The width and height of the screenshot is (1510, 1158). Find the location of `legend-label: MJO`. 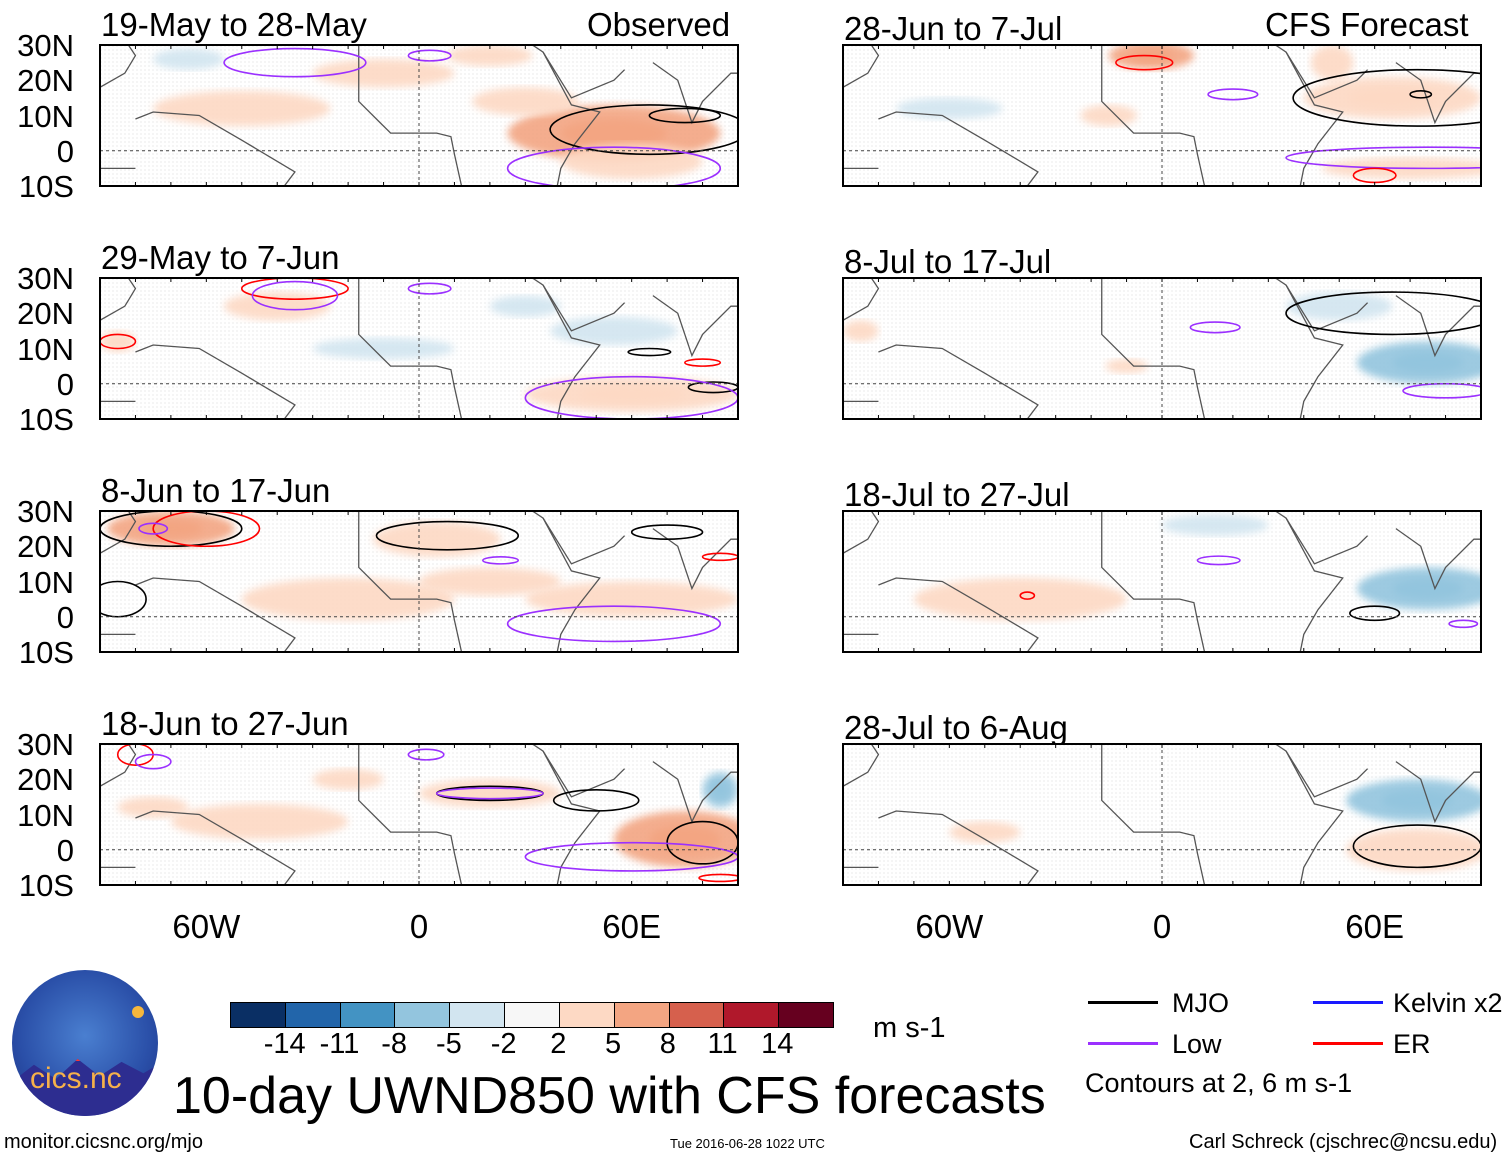

legend-label: MJO is located at coordinates (1200, 1003).